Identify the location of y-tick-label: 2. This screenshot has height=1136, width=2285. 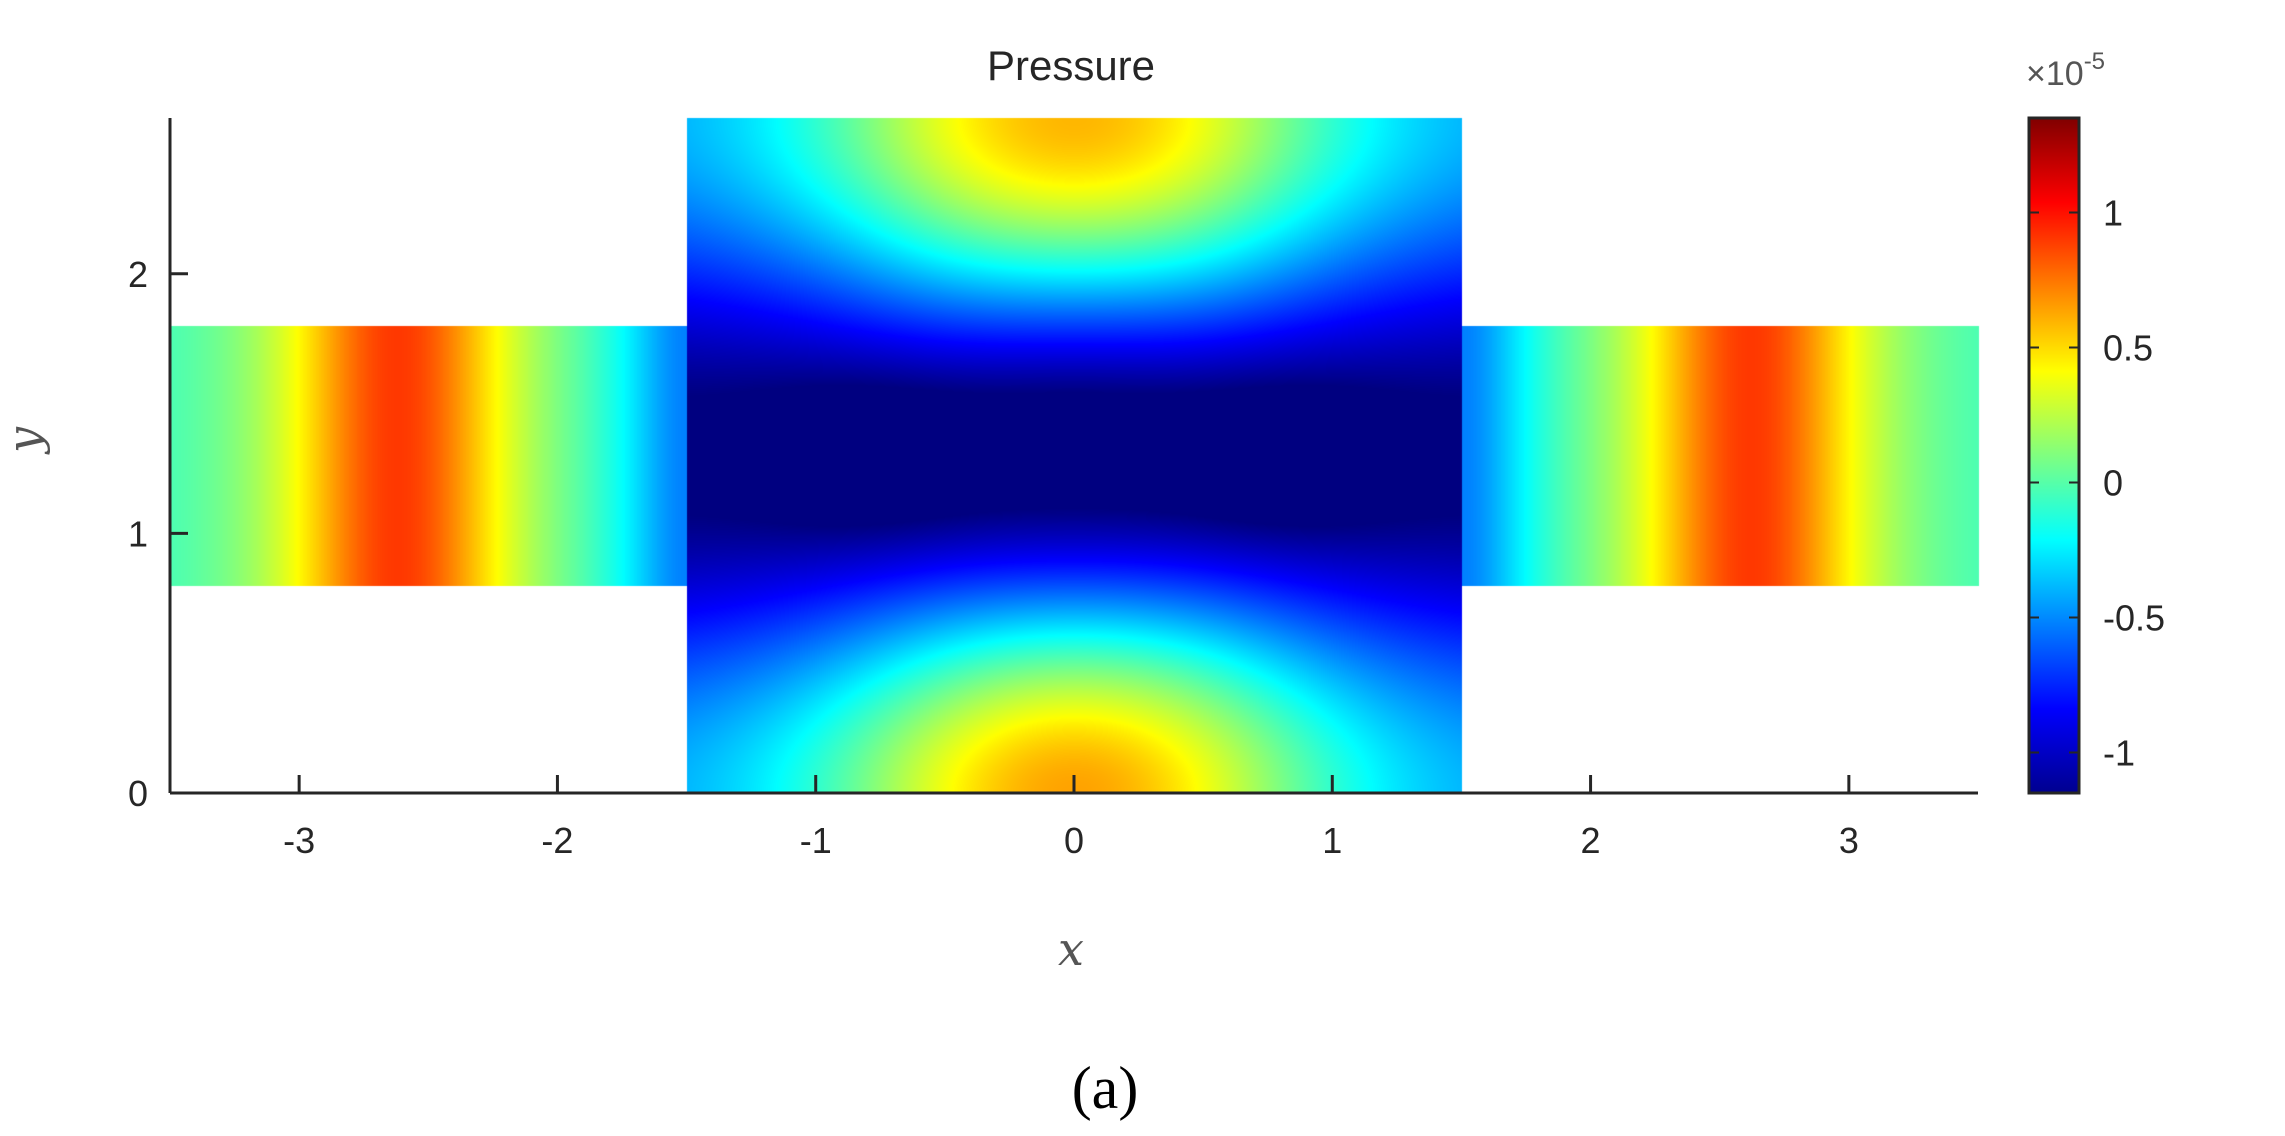
(138, 274).